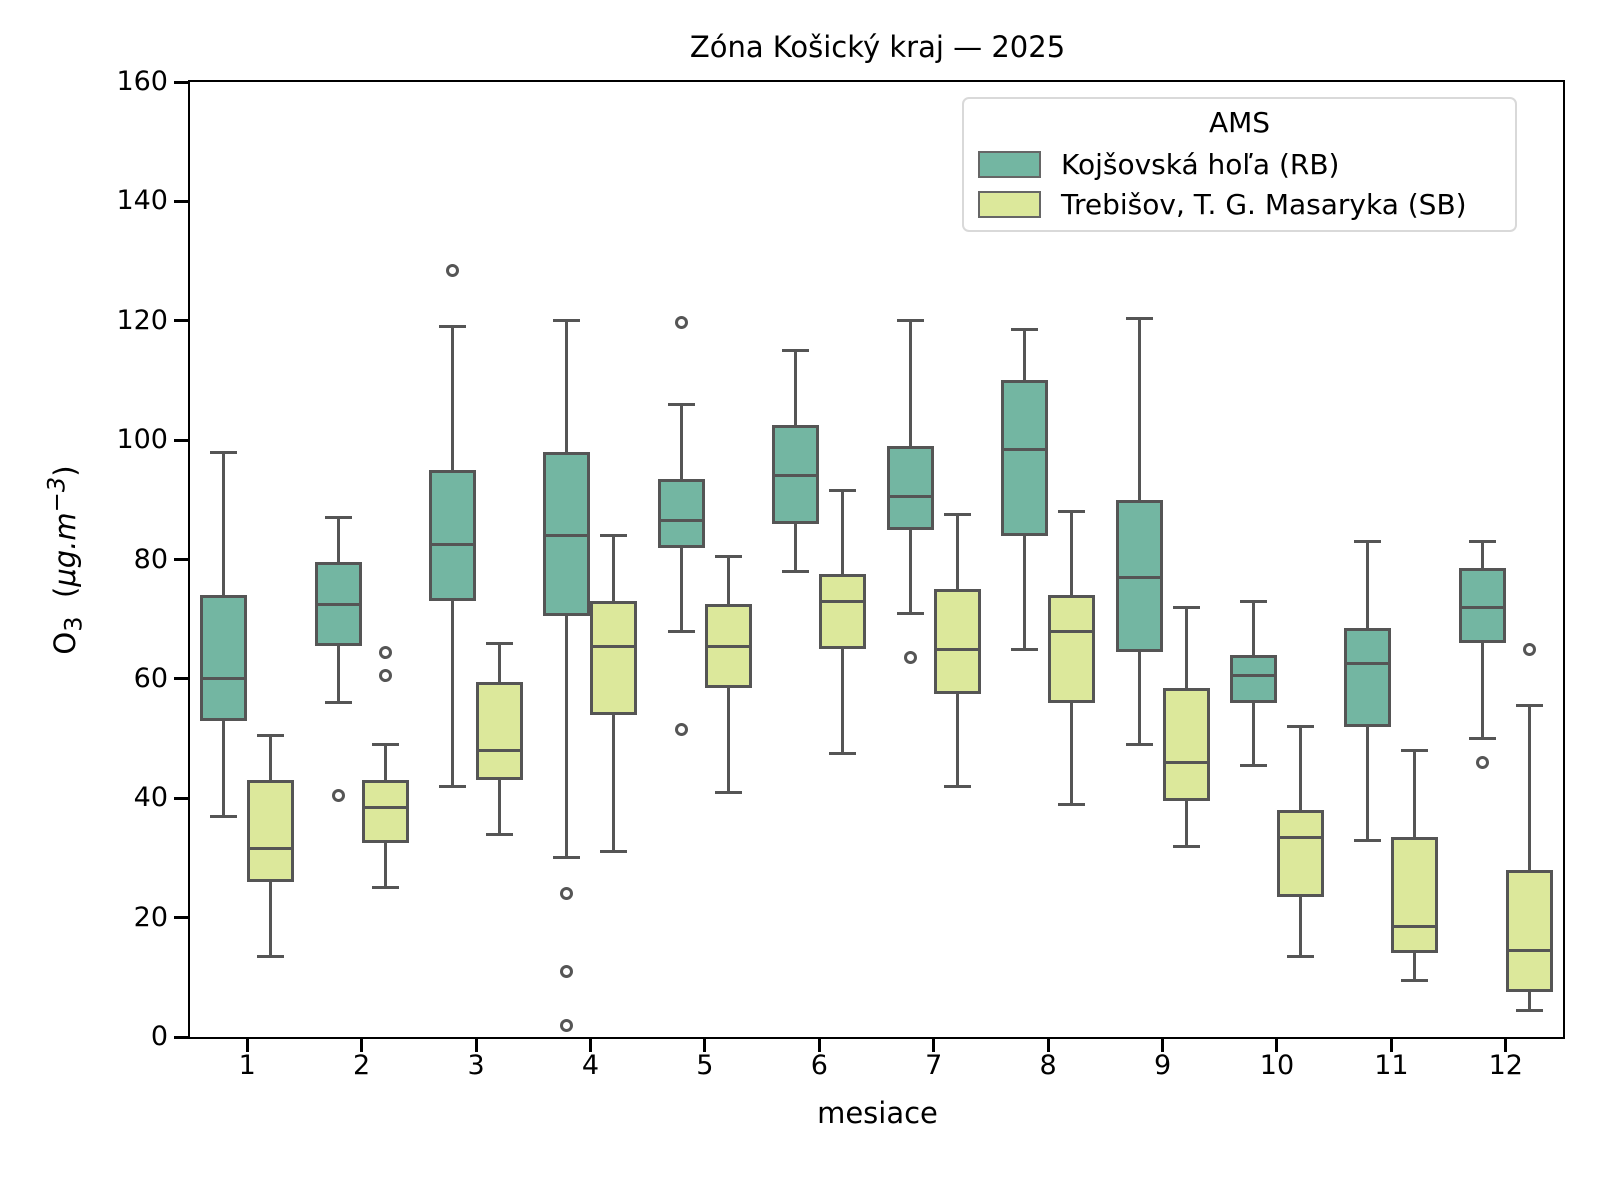 The width and height of the screenshot is (1600, 1200). I want to click on legend-label-sb: Trebišov, T. G. Masaryka (SB), so click(1264, 204).